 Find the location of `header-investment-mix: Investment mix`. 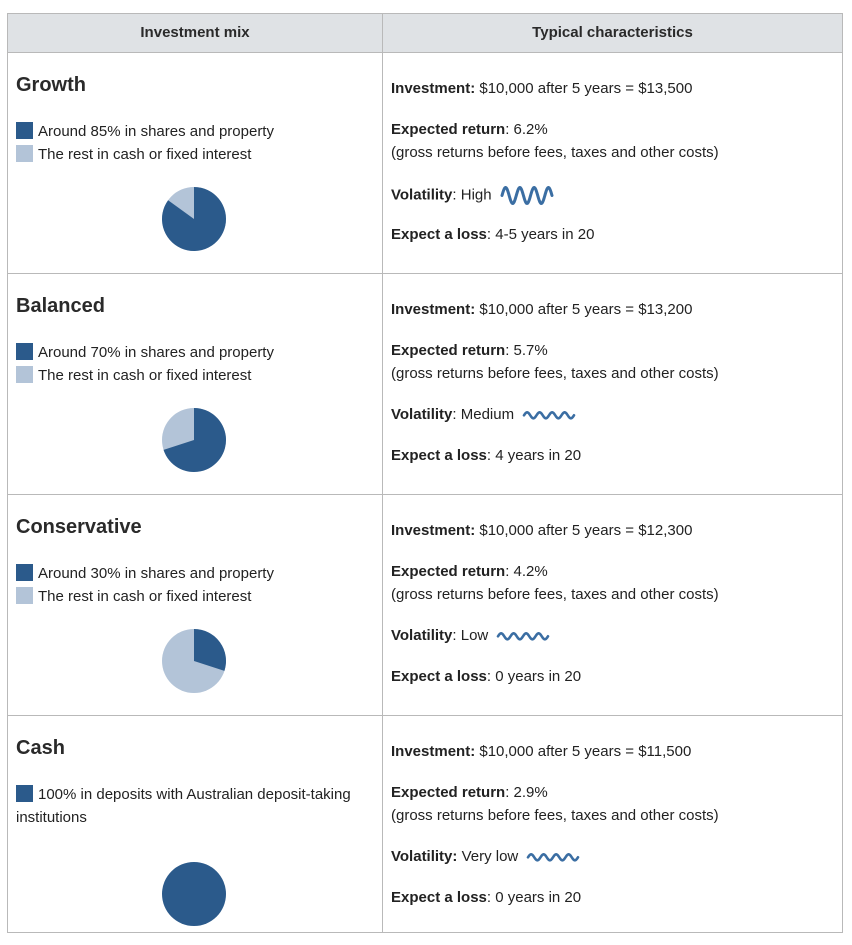

header-investment-mix: Investment mix is located at coordinates (195, 32).